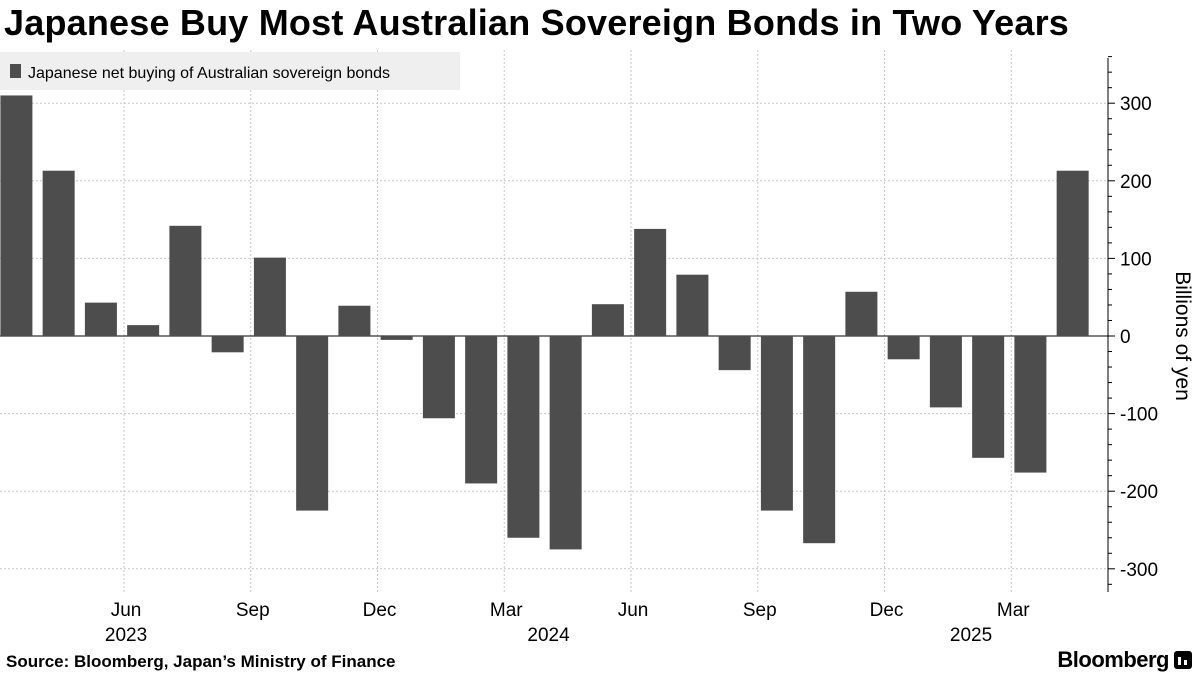  What do you see at coordinates (567, 623) in the screenshot?
I see `x-axis-labels: Jun Sep Dec Mar Jun Sep Dec Mar 2023 2024 2025` at bounding box center [567, 623].